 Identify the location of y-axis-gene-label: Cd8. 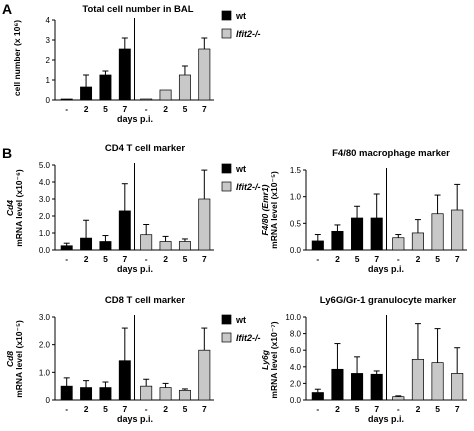
(10, 359).